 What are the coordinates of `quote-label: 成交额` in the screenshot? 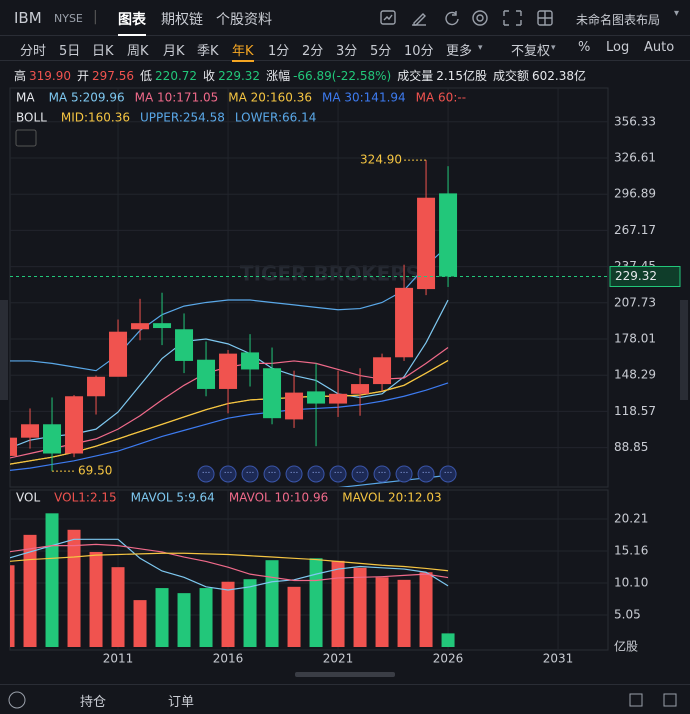 It's located at (510, 76).